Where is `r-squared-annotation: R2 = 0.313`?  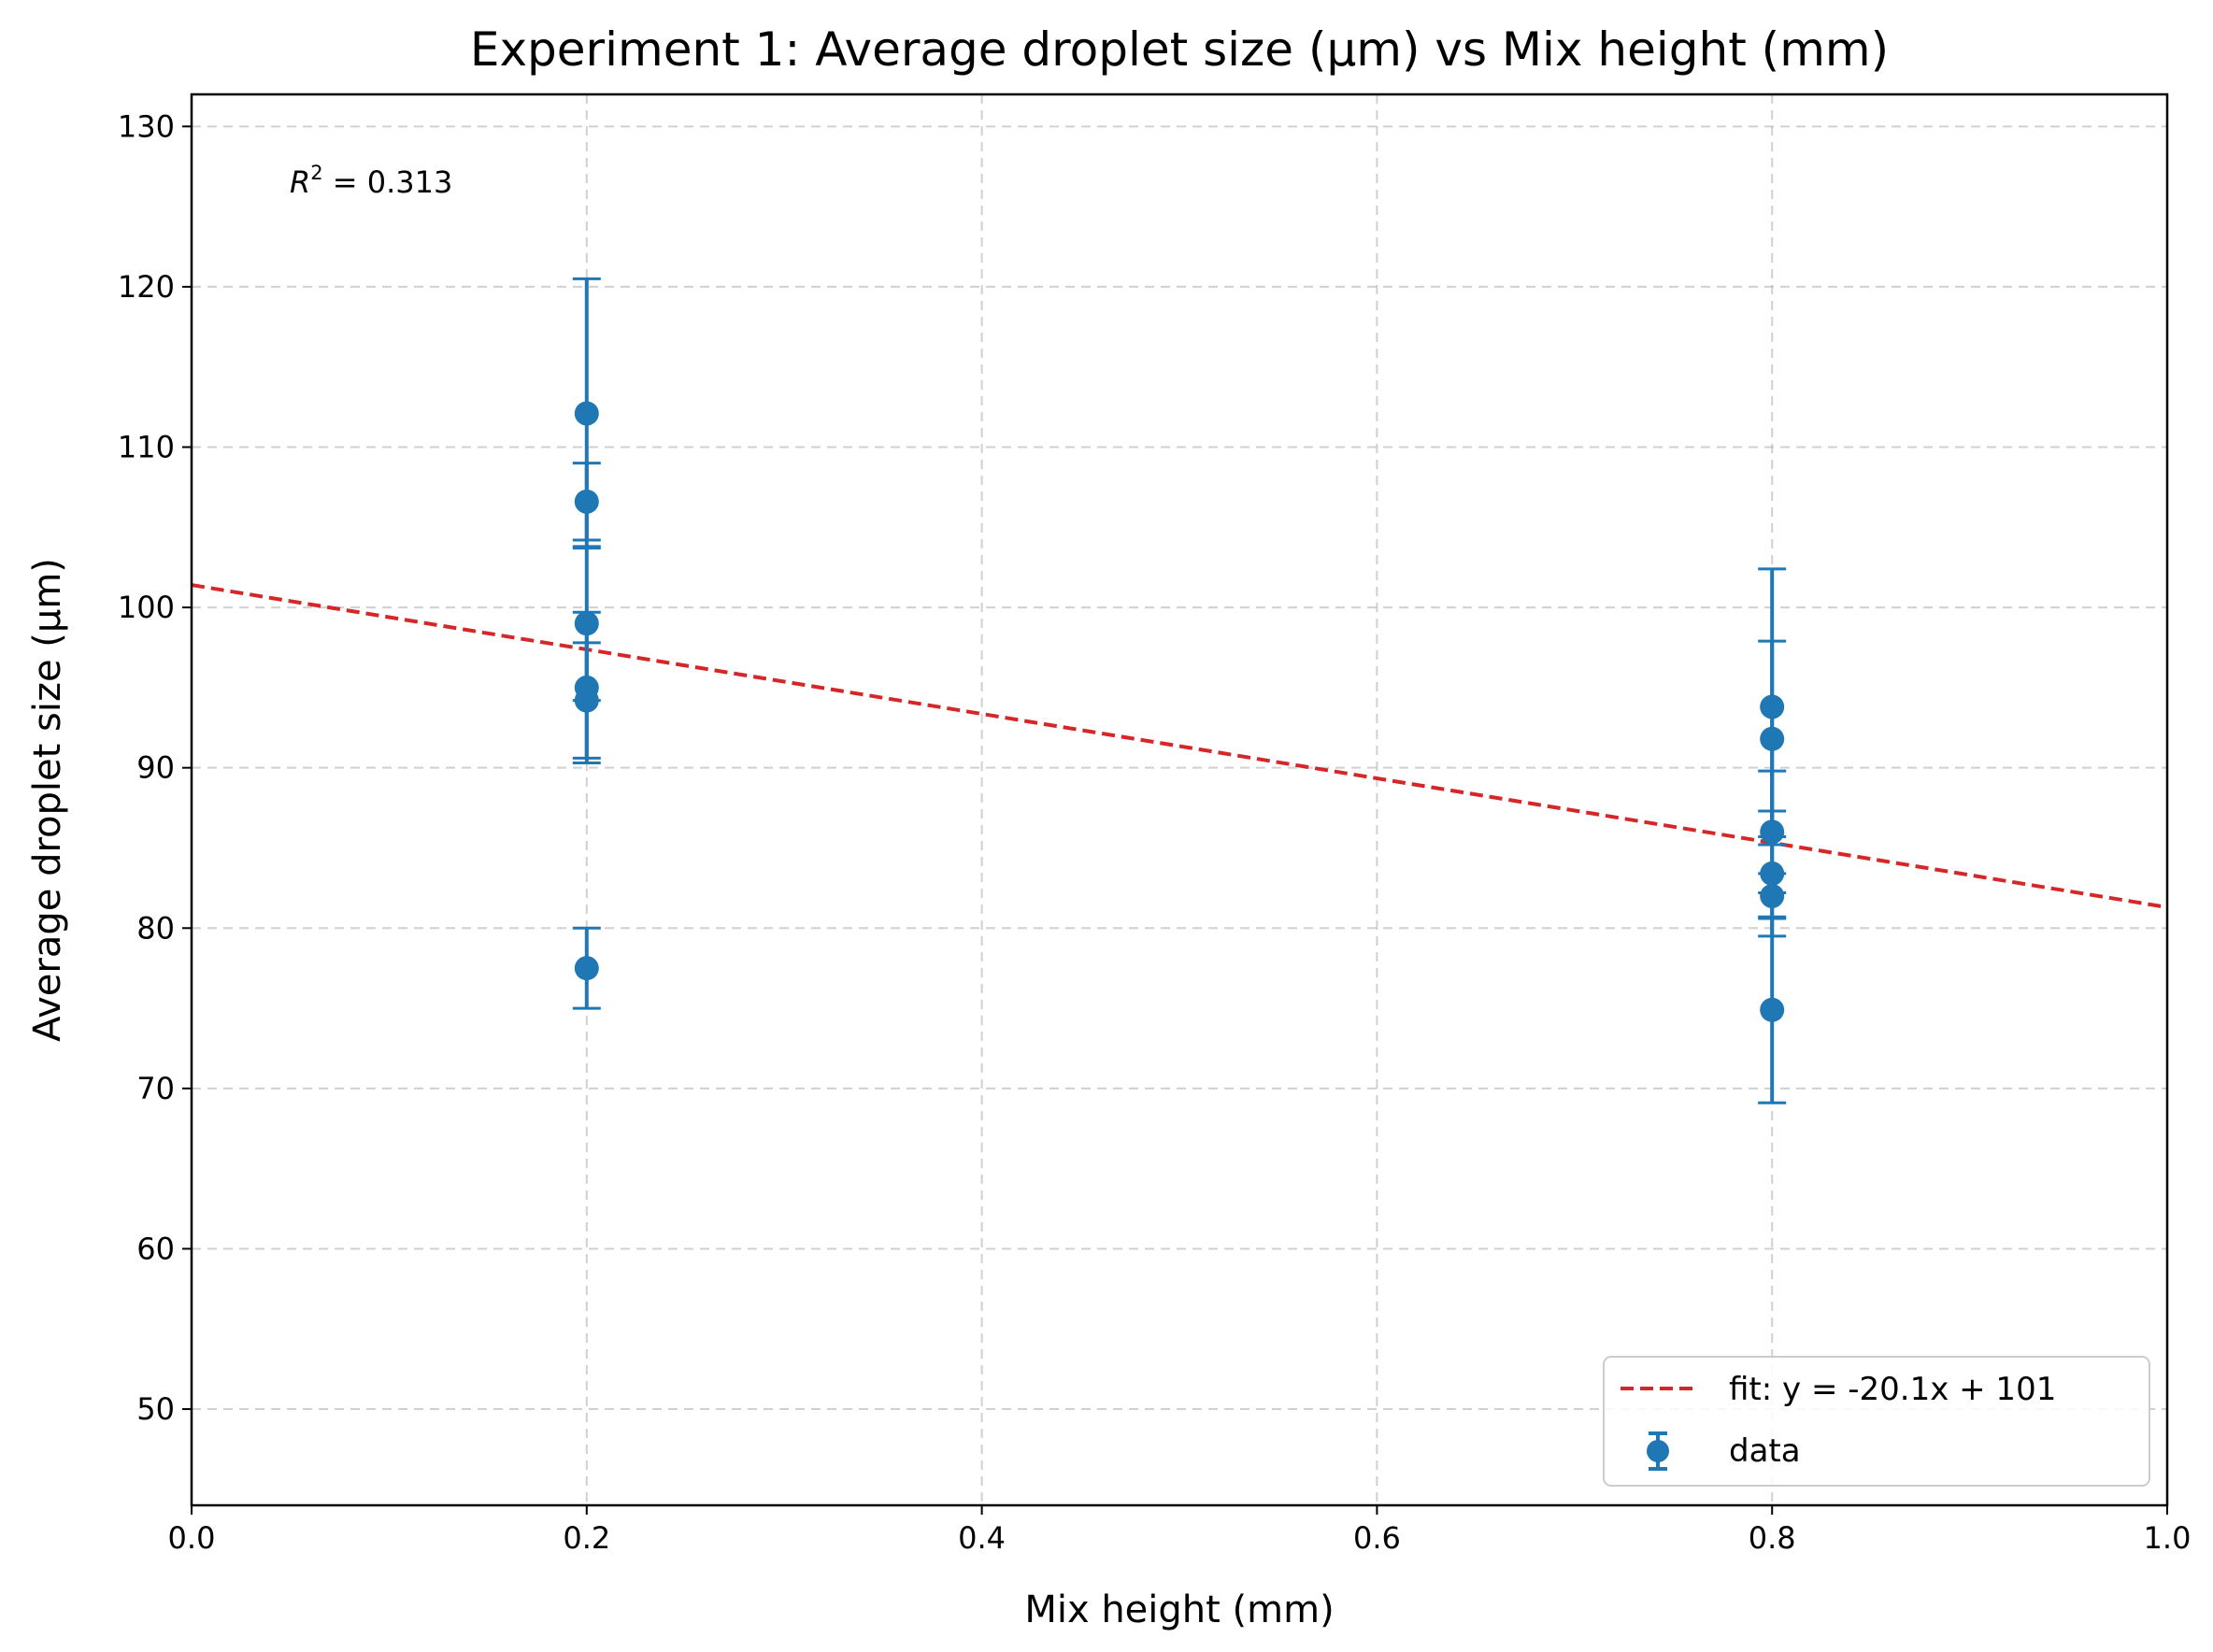
r-squared-annotation: R2 = 0.313 is located at coordinates (371, 181).